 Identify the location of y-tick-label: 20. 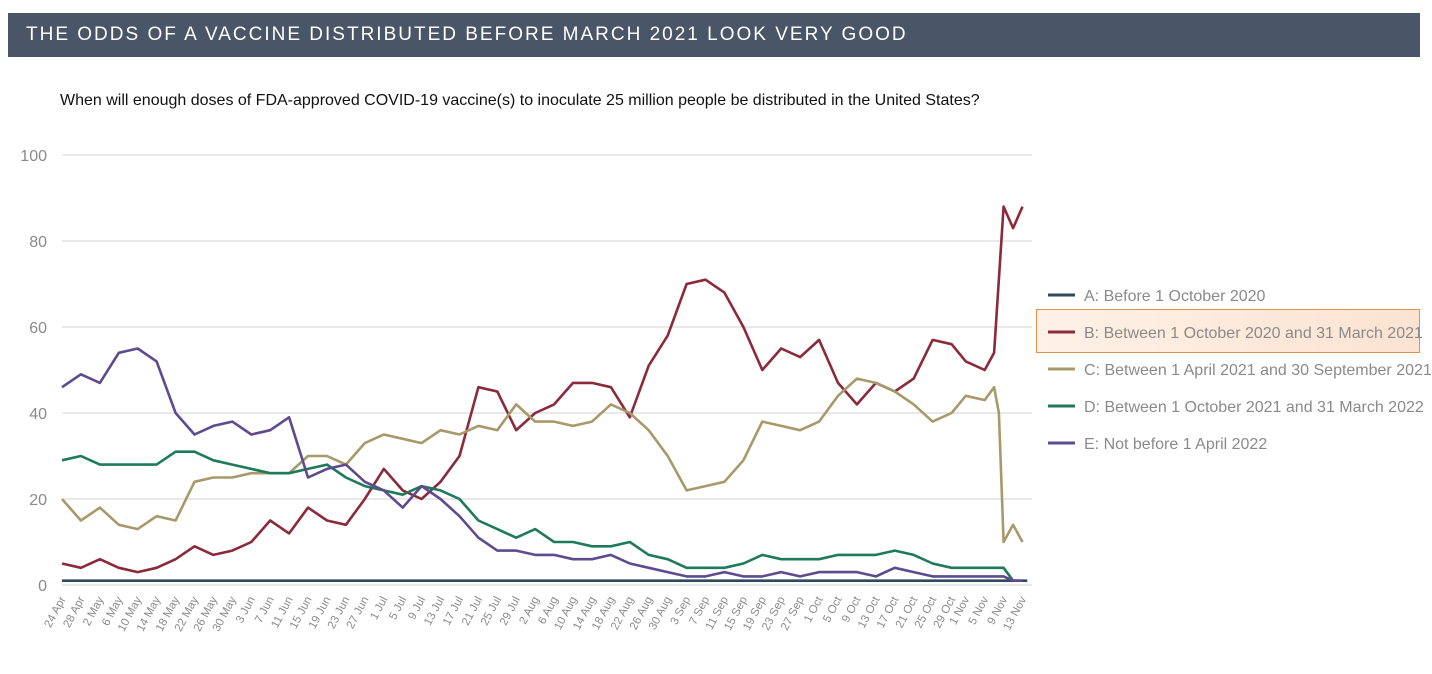
(38, 500).